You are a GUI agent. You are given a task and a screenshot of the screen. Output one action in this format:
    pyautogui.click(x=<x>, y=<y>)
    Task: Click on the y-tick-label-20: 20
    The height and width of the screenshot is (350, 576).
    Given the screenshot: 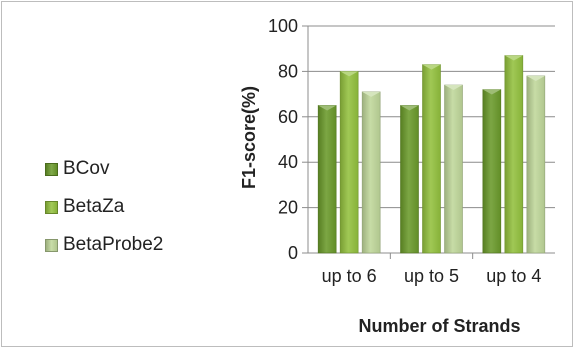 What is the action you would take?
    pyautogui.click(x=288, y=208)
    